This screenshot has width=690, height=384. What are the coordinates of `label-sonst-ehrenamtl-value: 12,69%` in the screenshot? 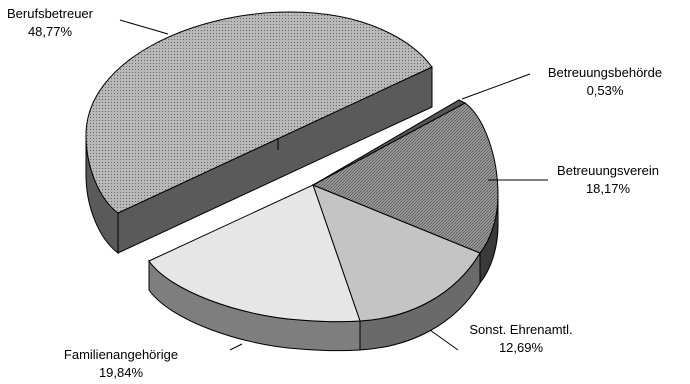 It's located at (521, 347).